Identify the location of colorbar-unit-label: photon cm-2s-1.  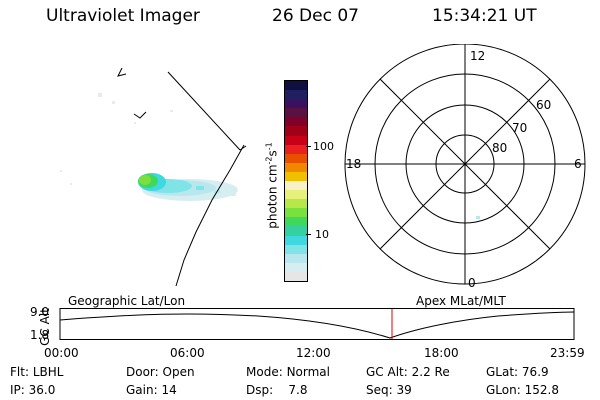
(272, 186).